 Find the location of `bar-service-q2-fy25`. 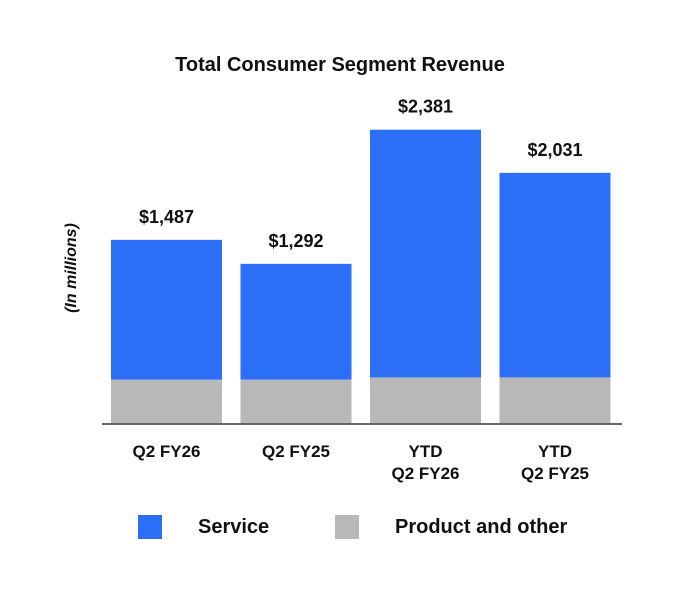

bar-service-q2-fy25 is located at coordinates (296, 321).